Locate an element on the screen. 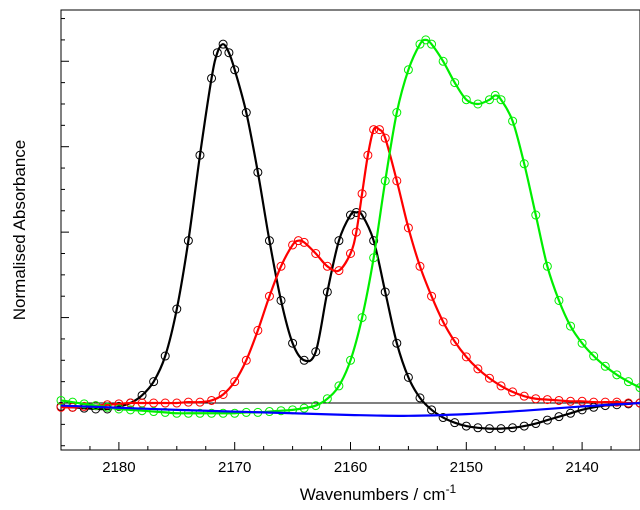  x-tick-label: 2140 is located at coordinates (581, 467).